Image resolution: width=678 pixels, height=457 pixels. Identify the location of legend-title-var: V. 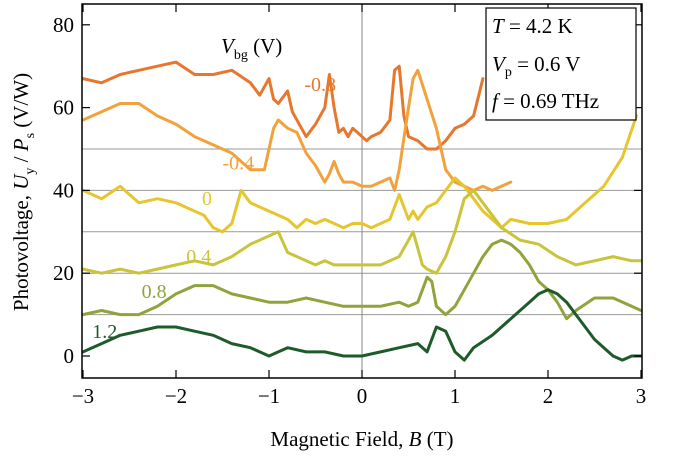
(228, 46).